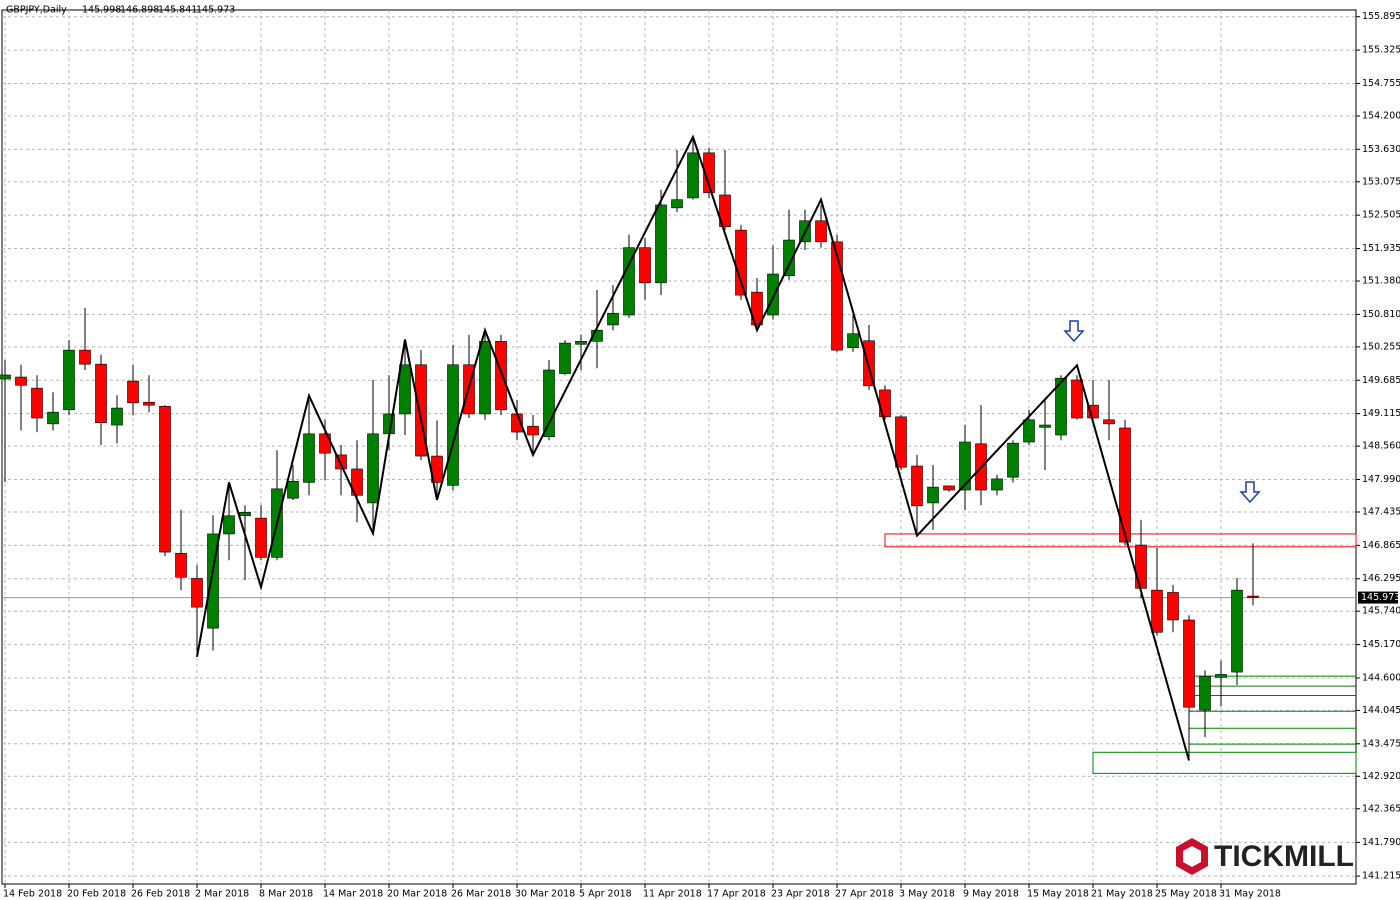 This screenshot has width=1400, height=900. What do you see at coordinates (96, 894) in the screenshot?
I see `x-tick-label: 20 Feb 2018` at bounding box center [96, 894].